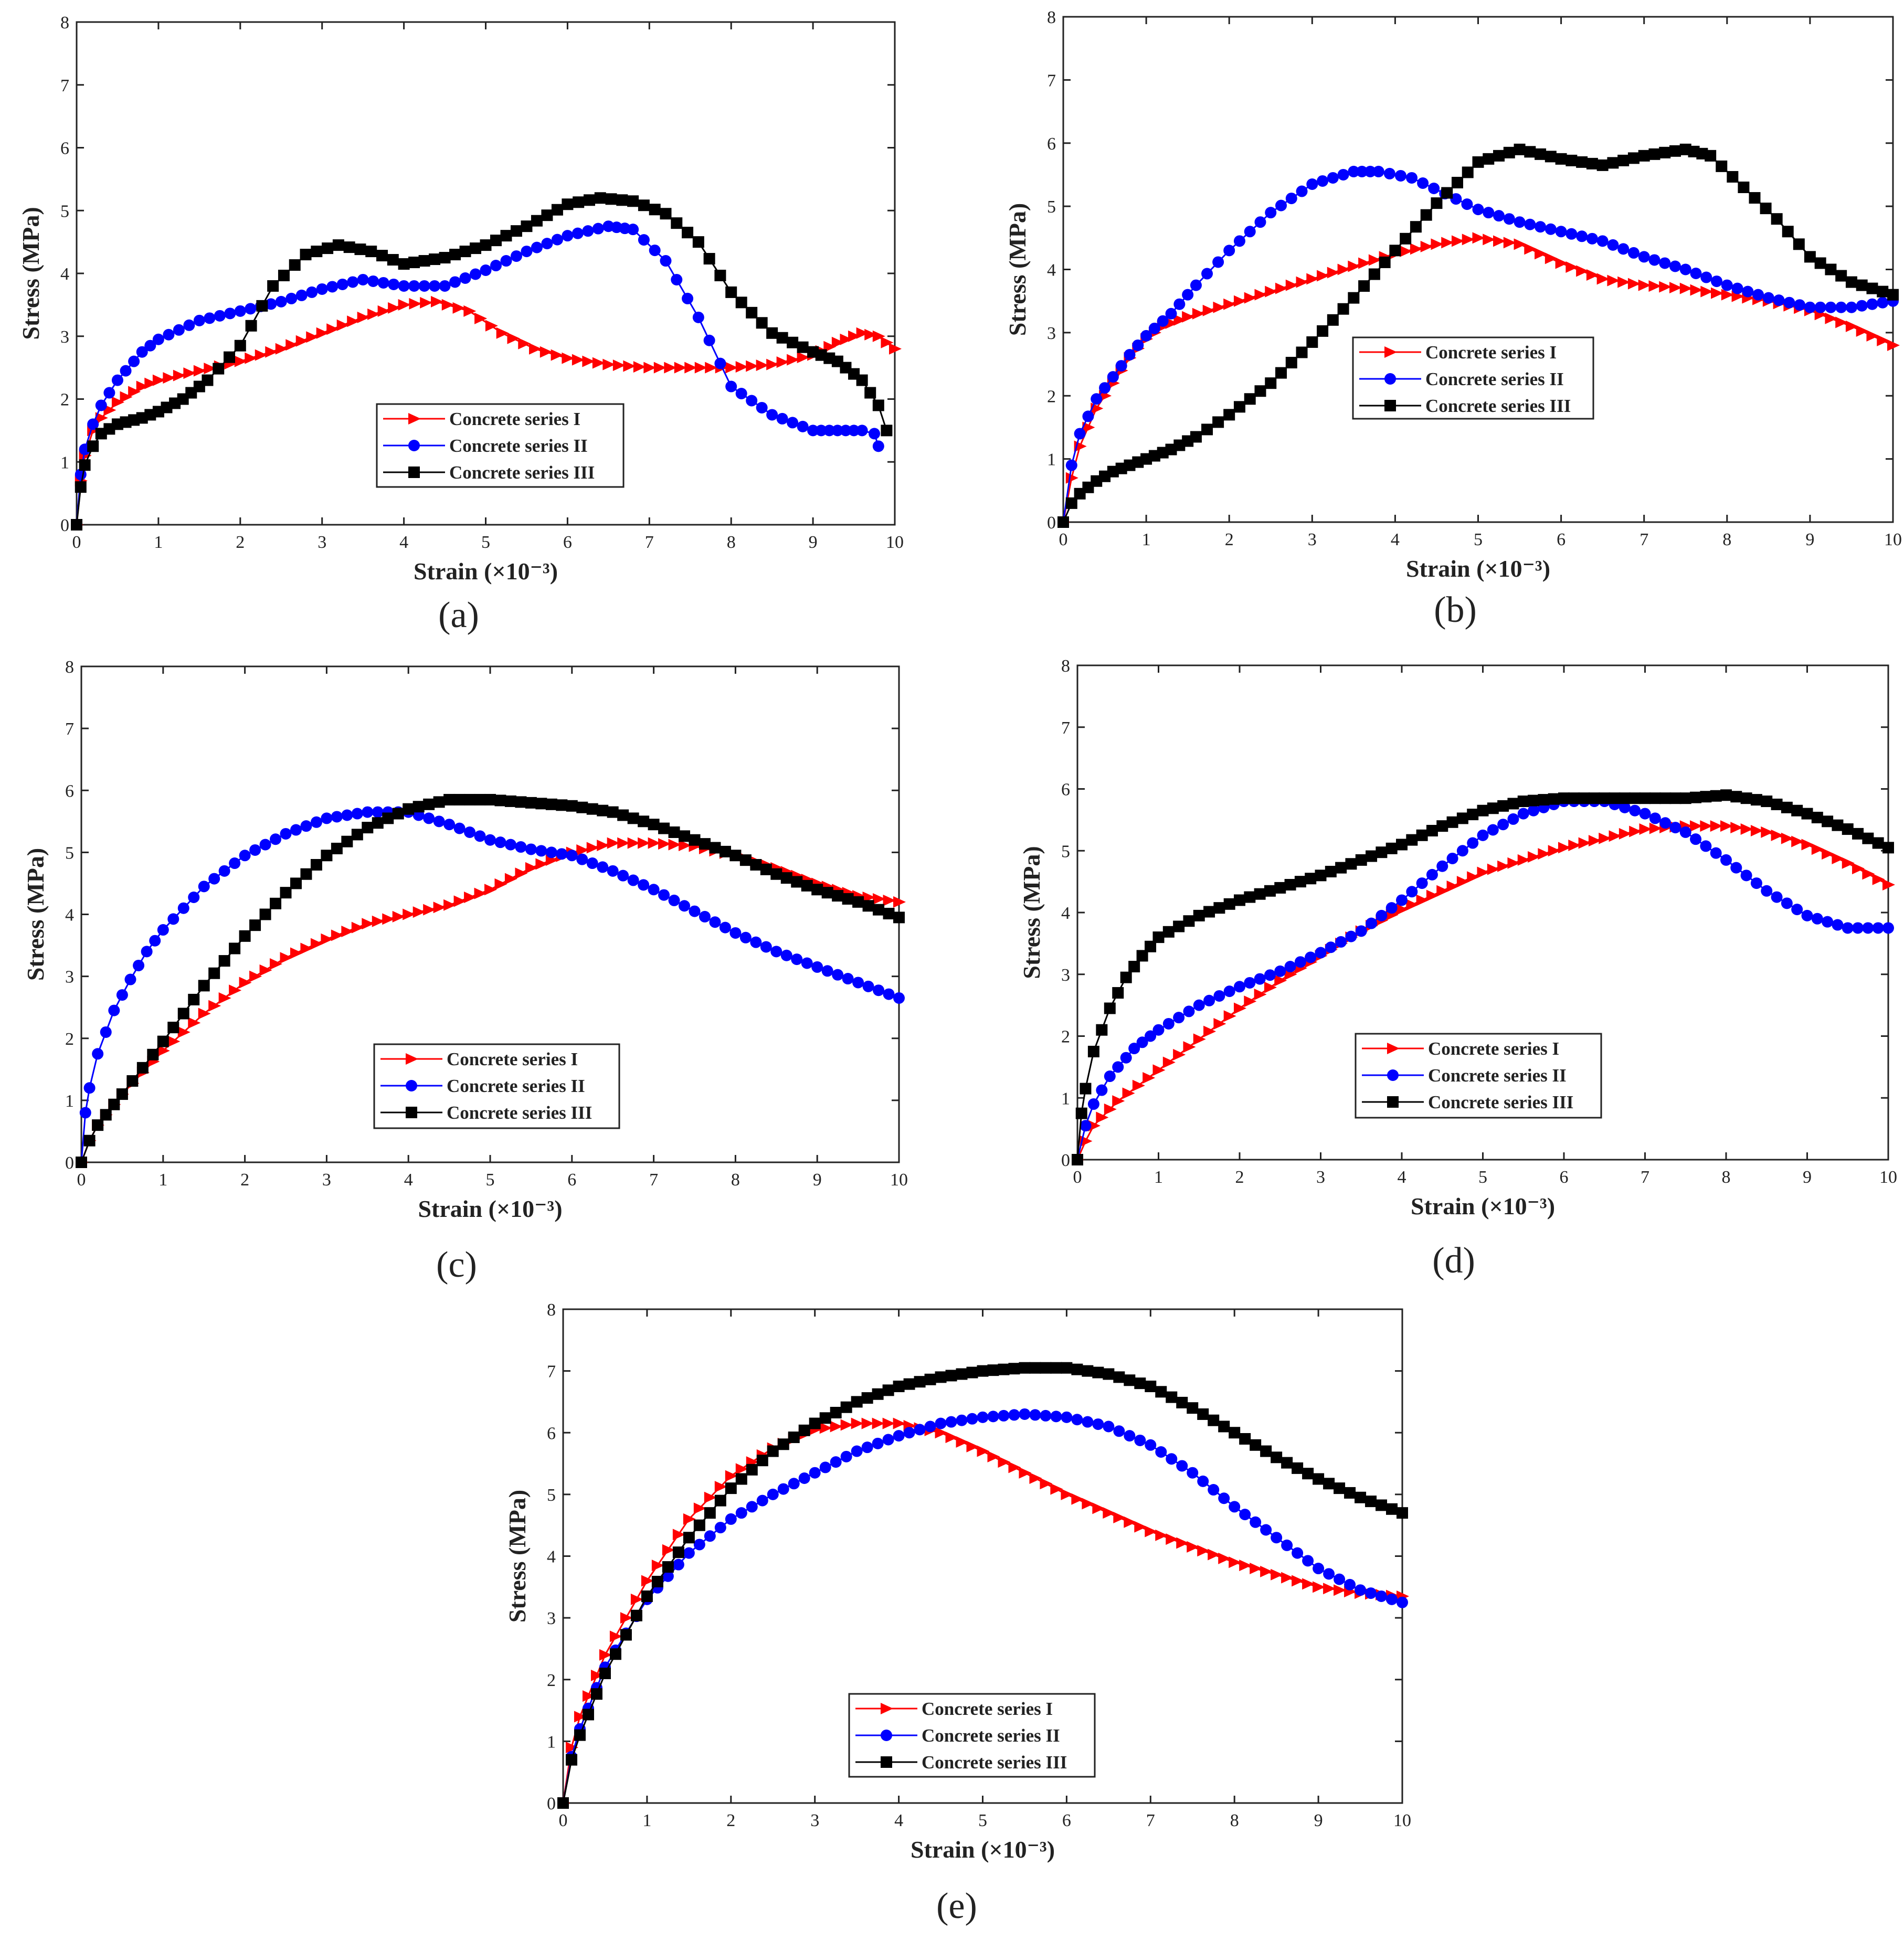  What do you see at coordinates (1066, 1820) in the screenshot?
I see `x-tick-label: 6` at bounding box center [1066, 1820].